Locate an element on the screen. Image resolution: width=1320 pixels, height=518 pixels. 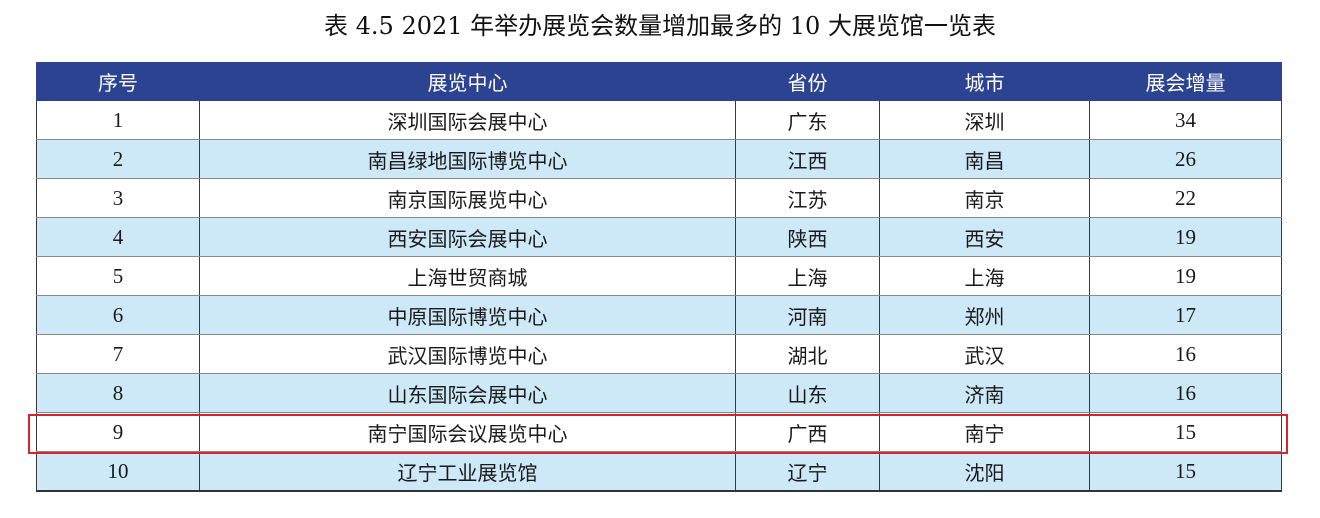
table-row: 10 辽宁工业展览馆 辽宁 沈阳 15 is located at coordinates (659, 471).